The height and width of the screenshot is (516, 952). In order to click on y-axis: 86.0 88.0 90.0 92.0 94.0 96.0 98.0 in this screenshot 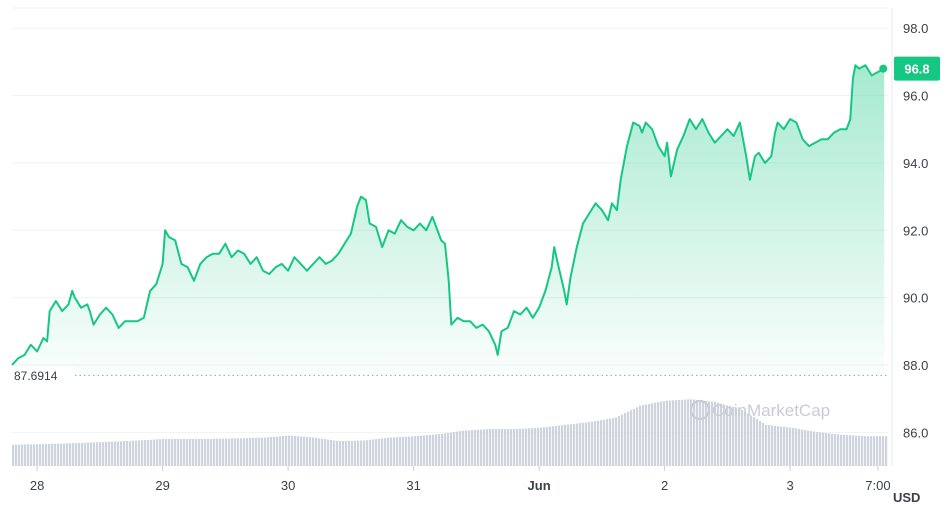, I will do `click(915, 230)`.